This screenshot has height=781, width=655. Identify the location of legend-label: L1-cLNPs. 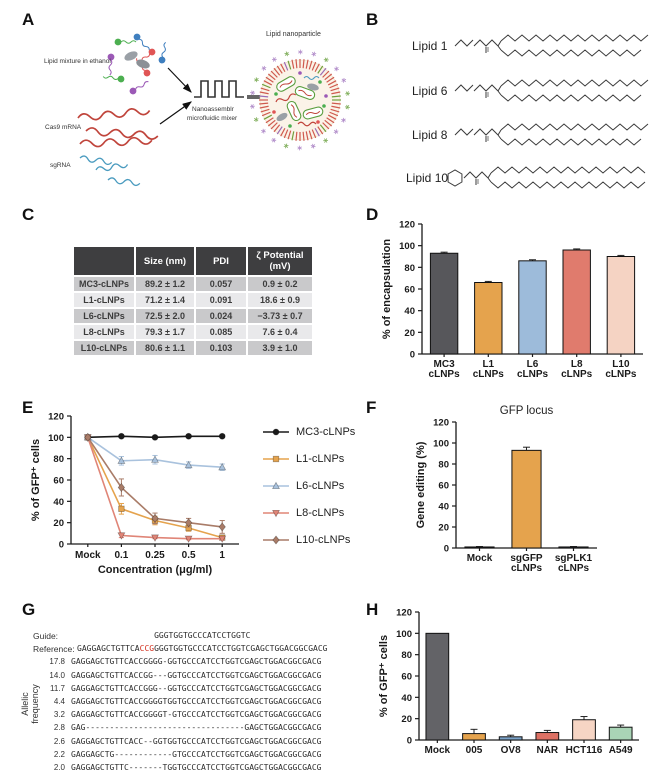
(320, 458).